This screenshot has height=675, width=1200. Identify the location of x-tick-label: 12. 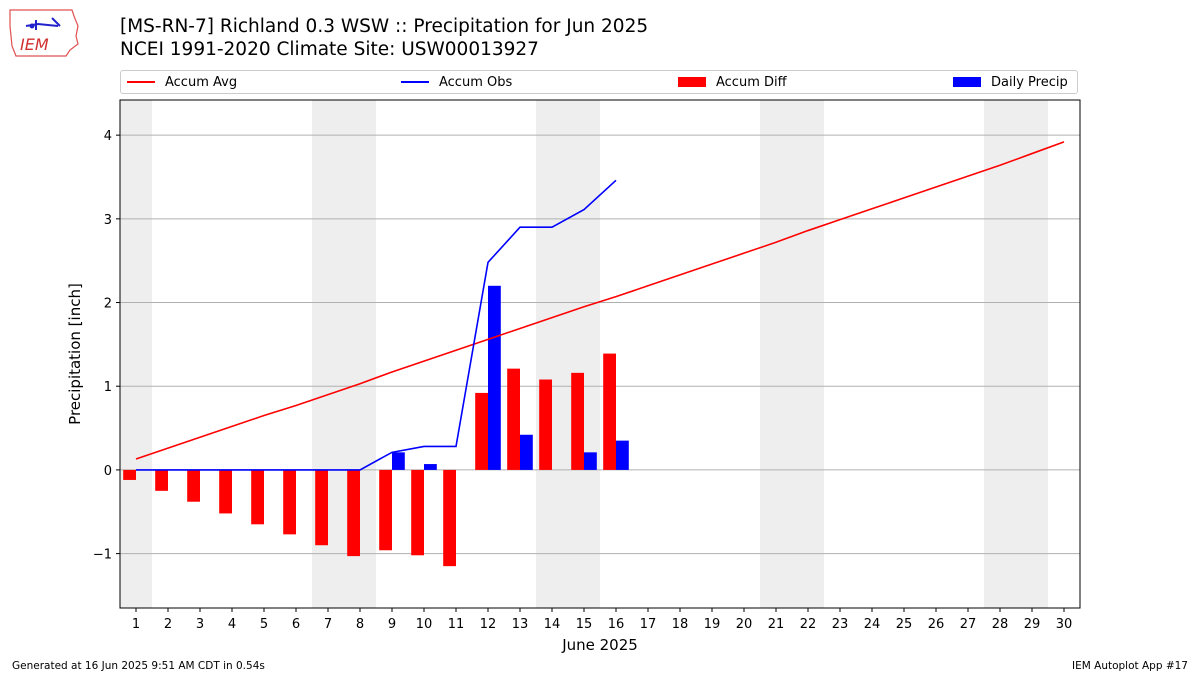
(488, 624).